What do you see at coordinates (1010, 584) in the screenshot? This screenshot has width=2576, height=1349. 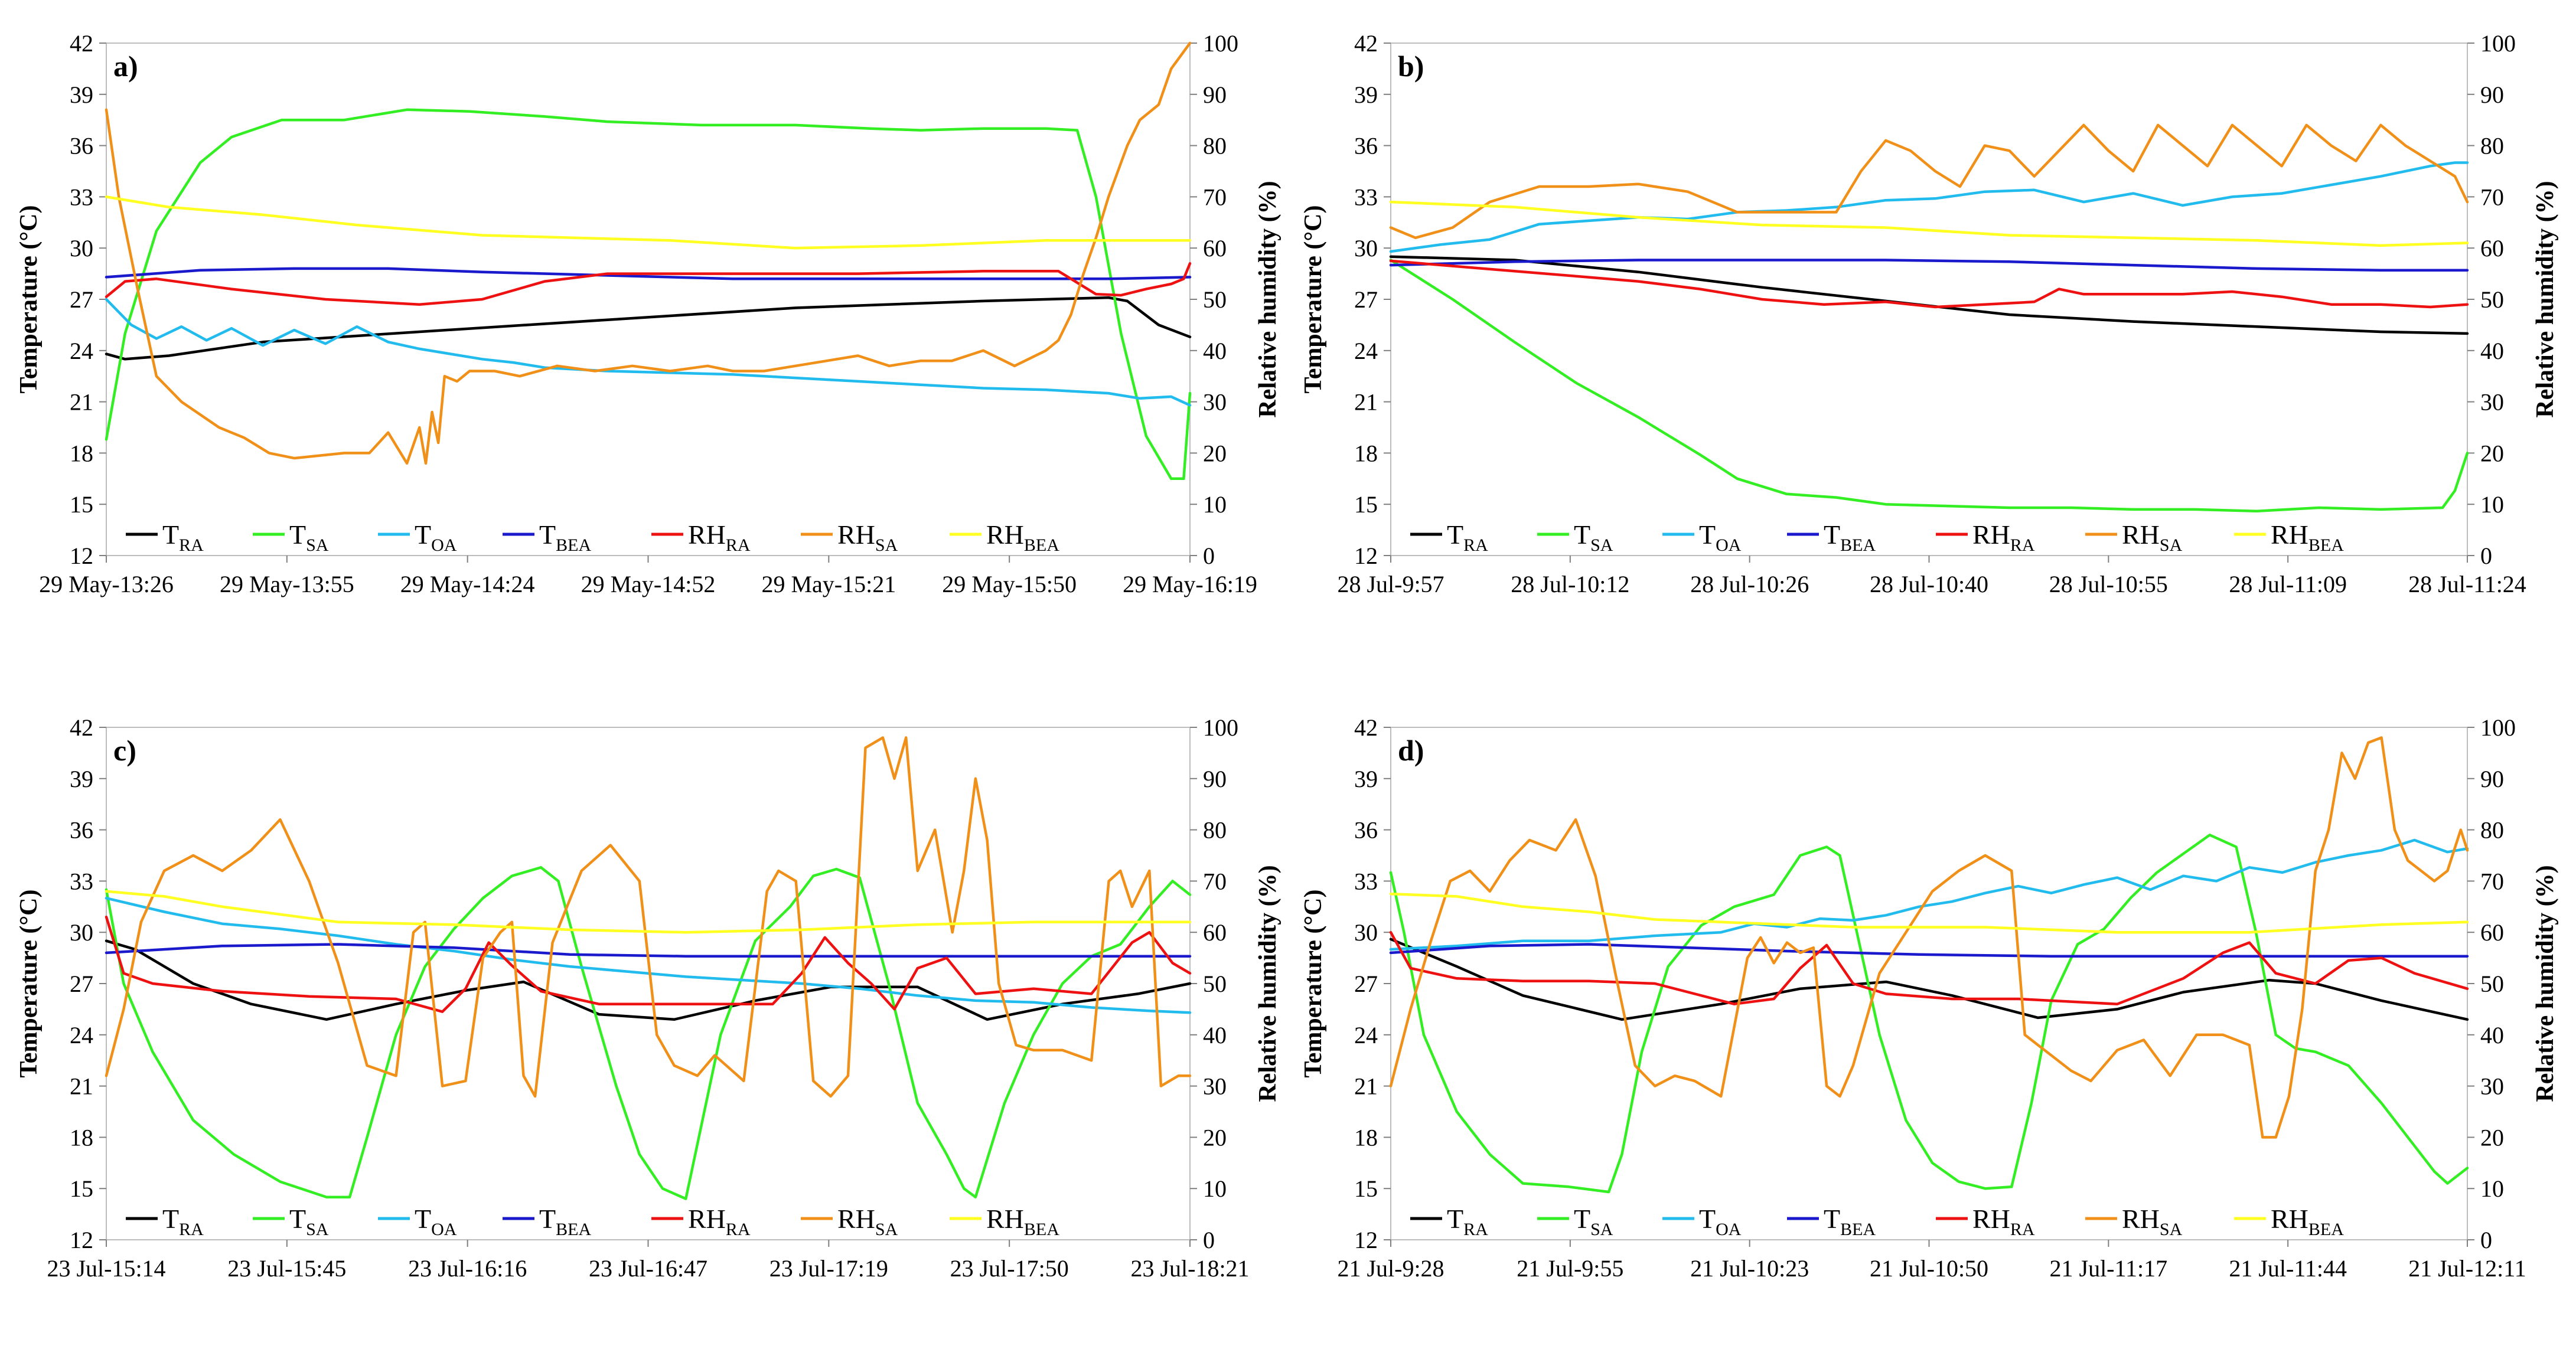 I see `x-tick-label: 29 May-15:50` at bounding box center [1010, 584].